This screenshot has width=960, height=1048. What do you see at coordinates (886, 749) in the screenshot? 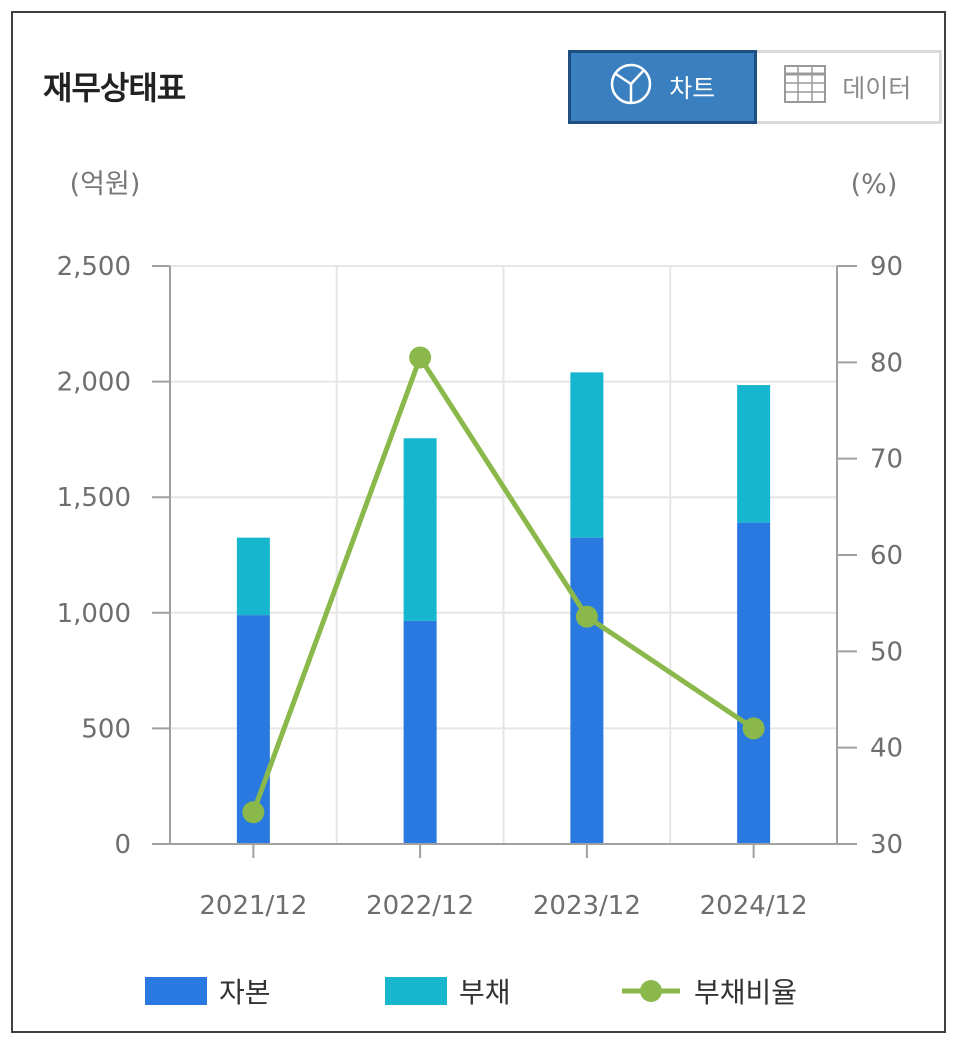
I see `right-tick-label: 40` at bounding box center [886, 749].